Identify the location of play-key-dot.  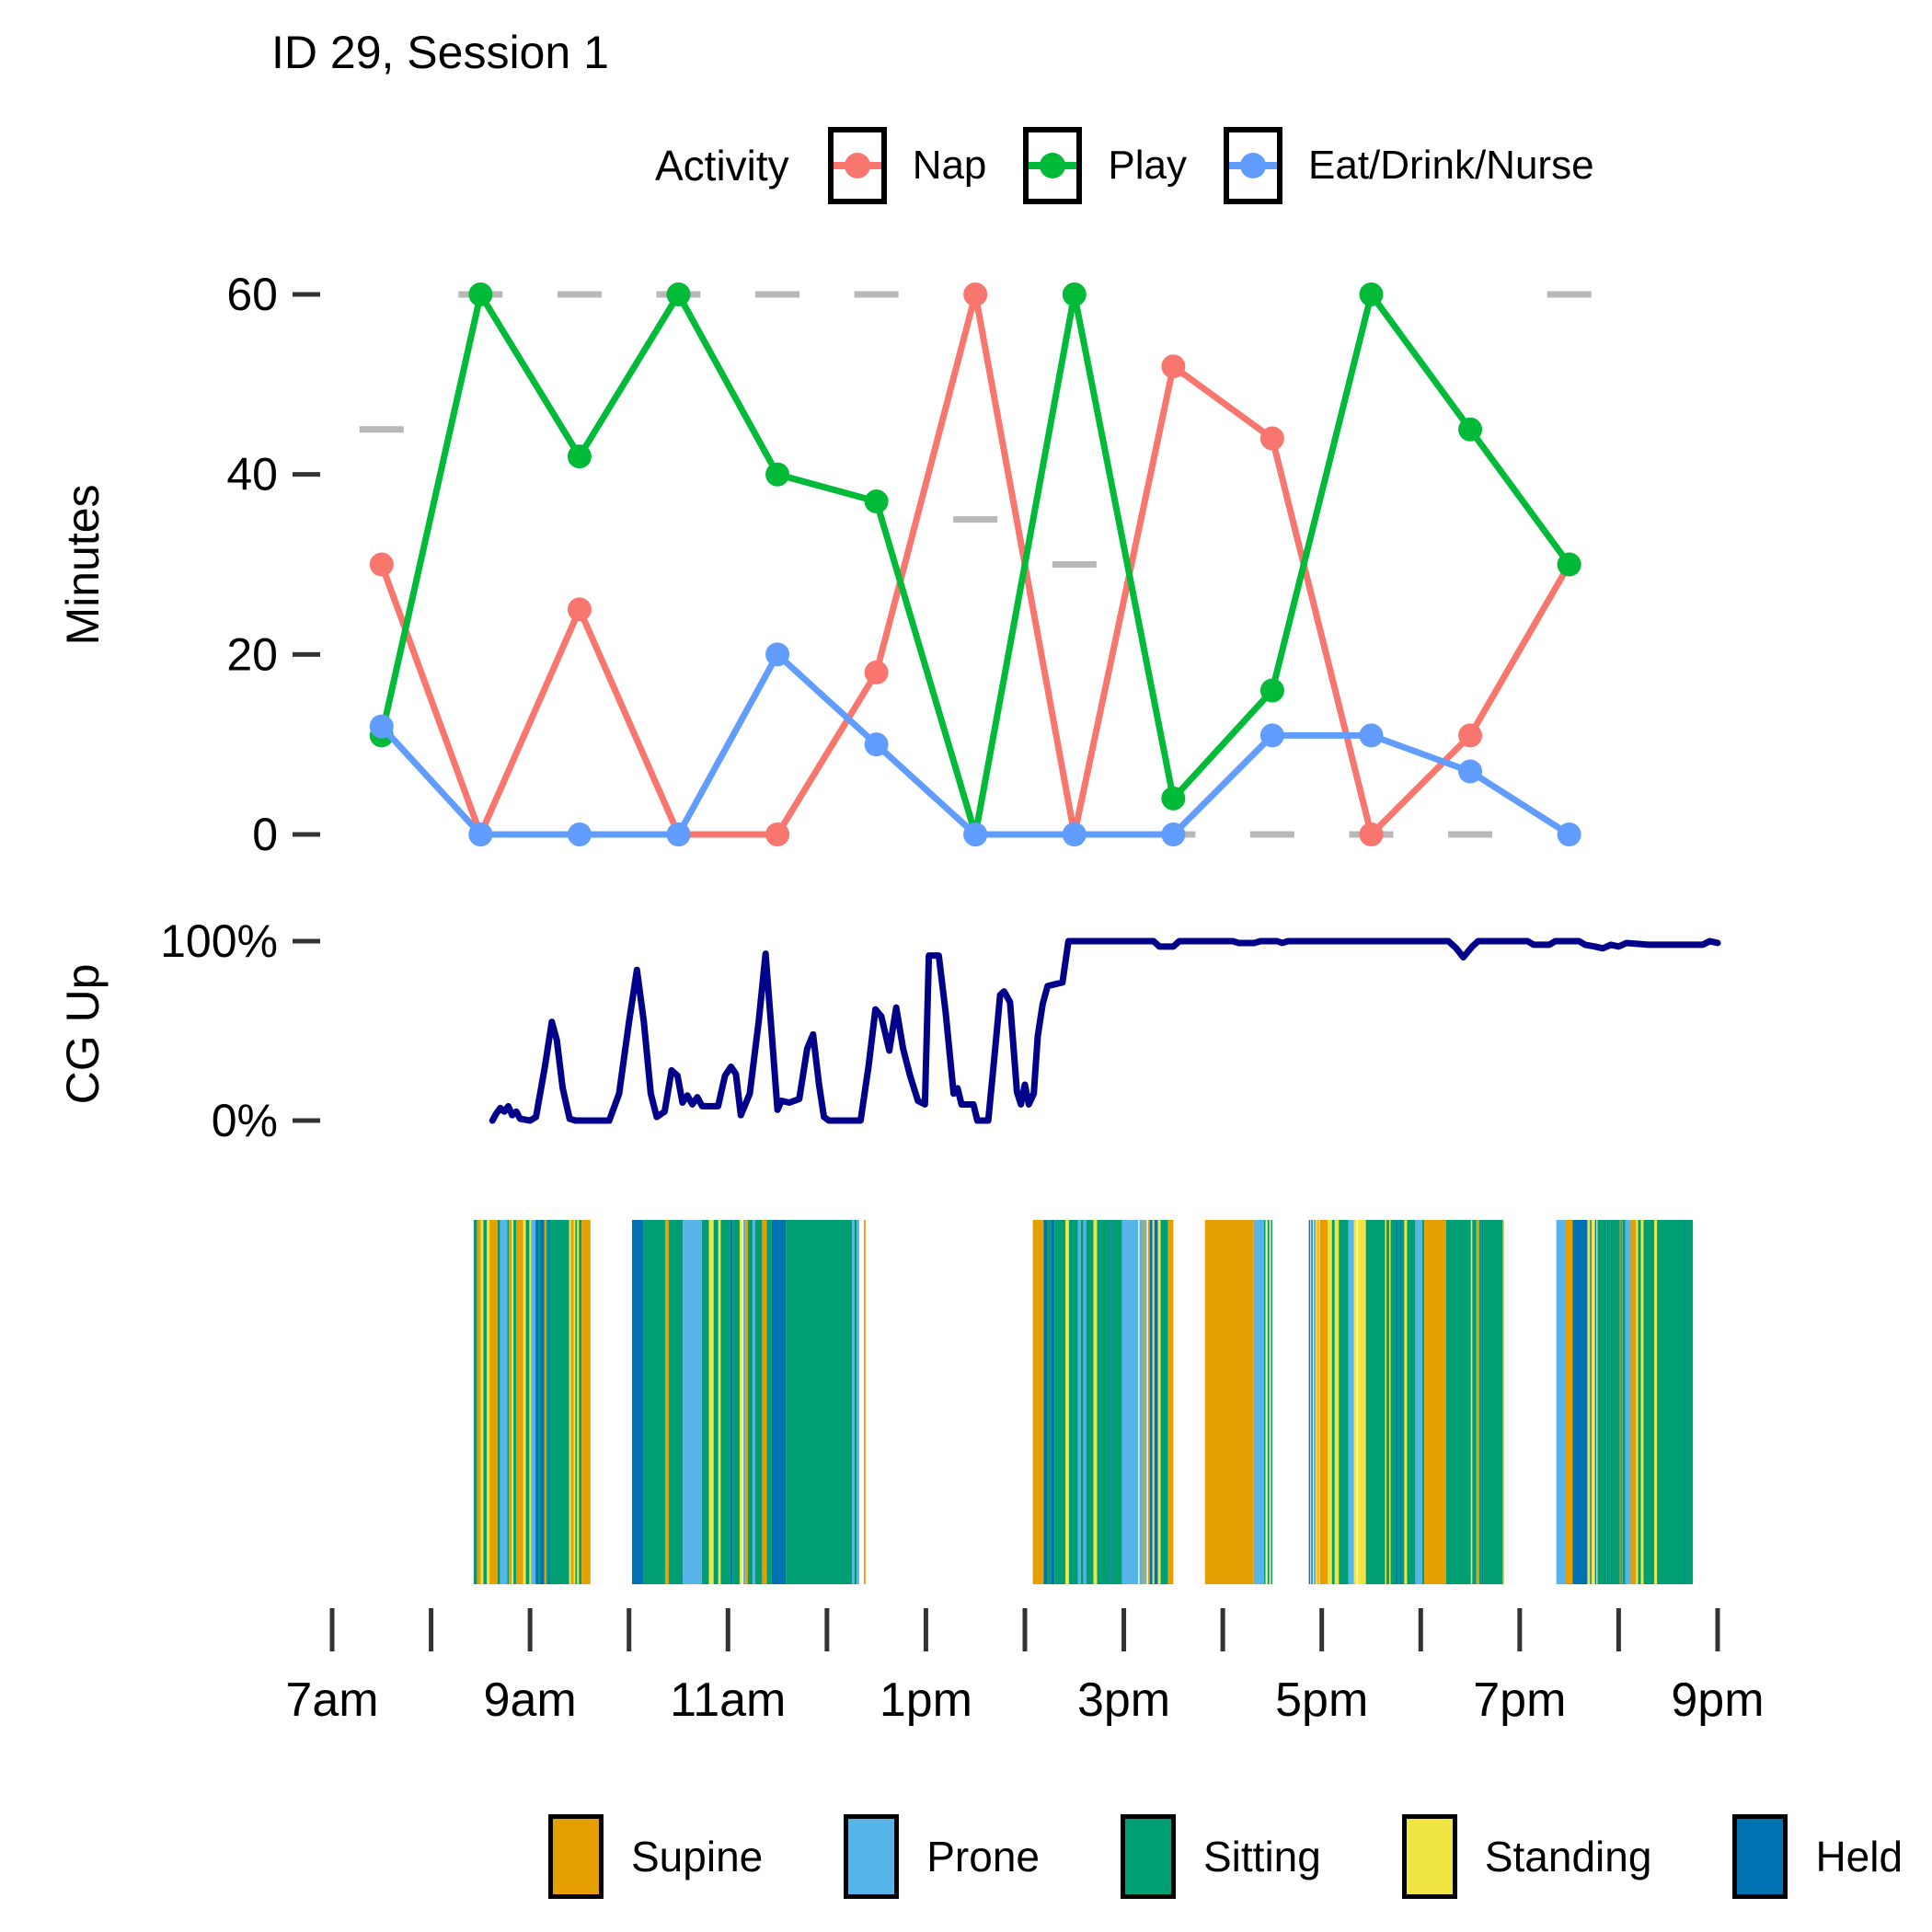
(1053, 165).